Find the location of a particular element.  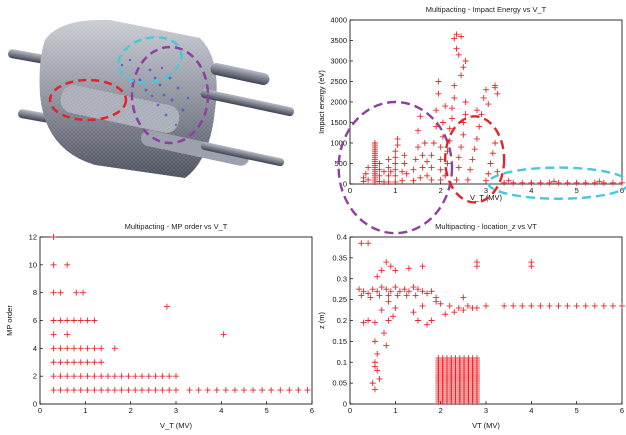

y-tick-label: 0.4 is located at coordinates (342, 237).